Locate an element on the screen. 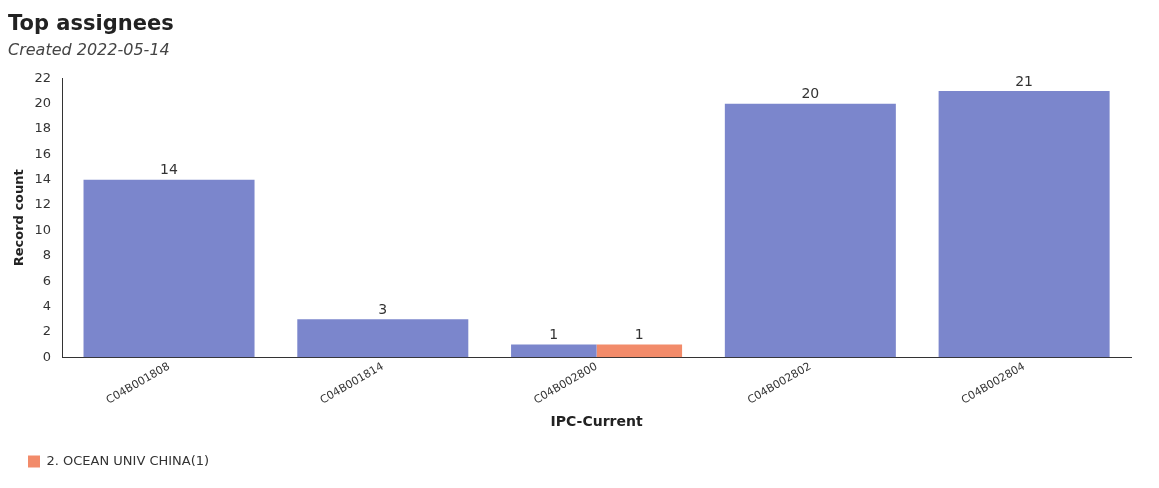  y-tick-label: 20 is located at coordinates (43, 103).